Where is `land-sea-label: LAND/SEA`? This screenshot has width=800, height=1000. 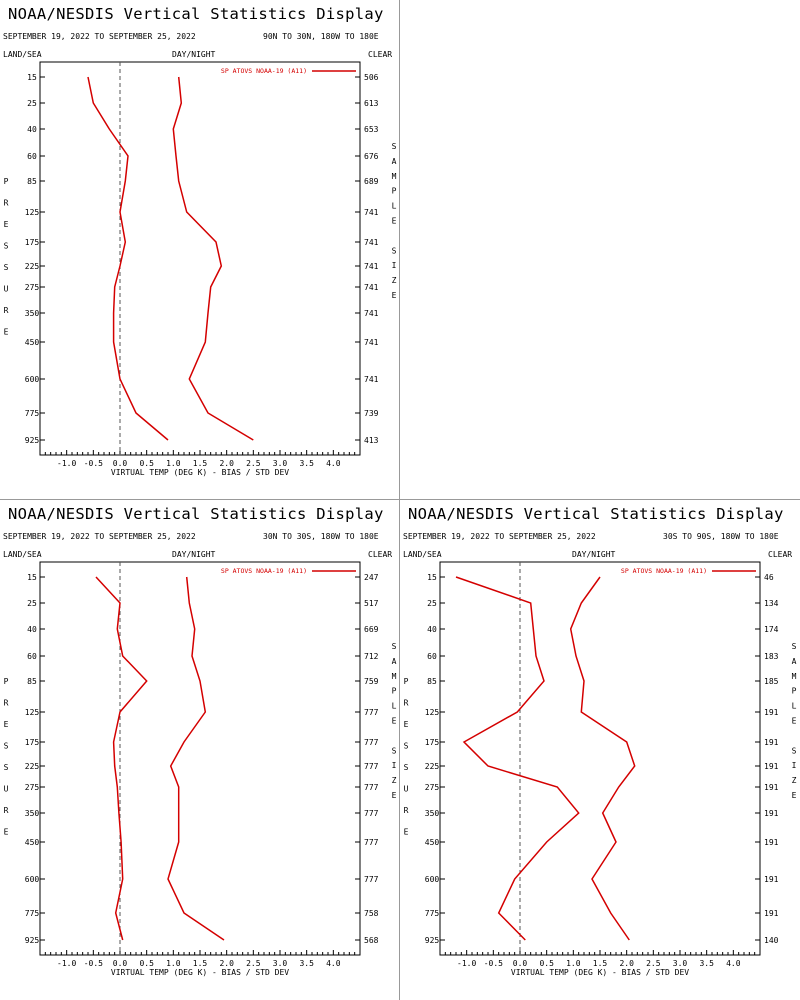
land-sea-label: LAND/SEA is located at coordinates (22, 554).